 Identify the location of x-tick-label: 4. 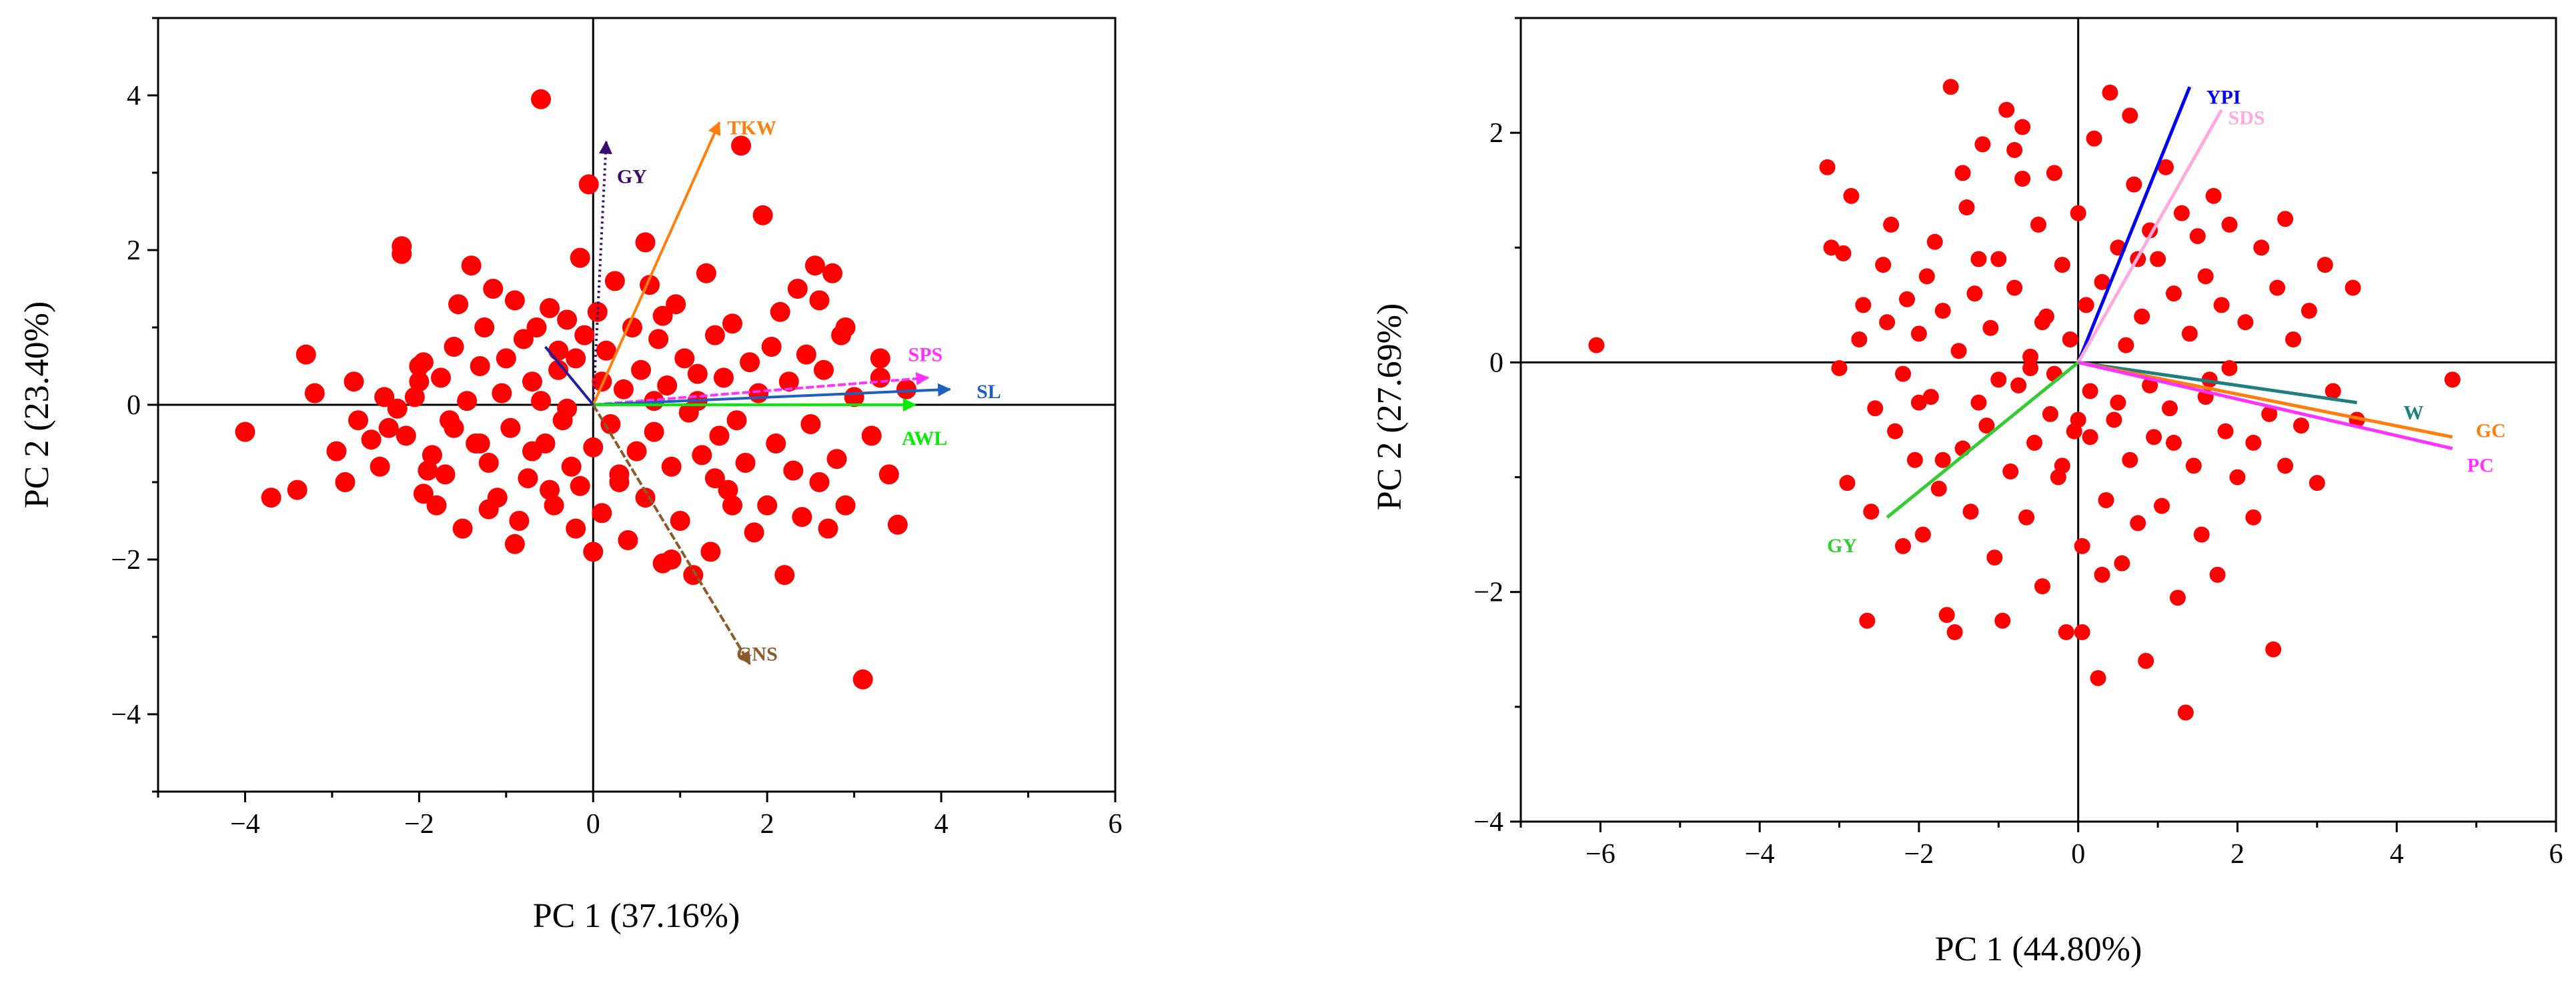
(941, 824).